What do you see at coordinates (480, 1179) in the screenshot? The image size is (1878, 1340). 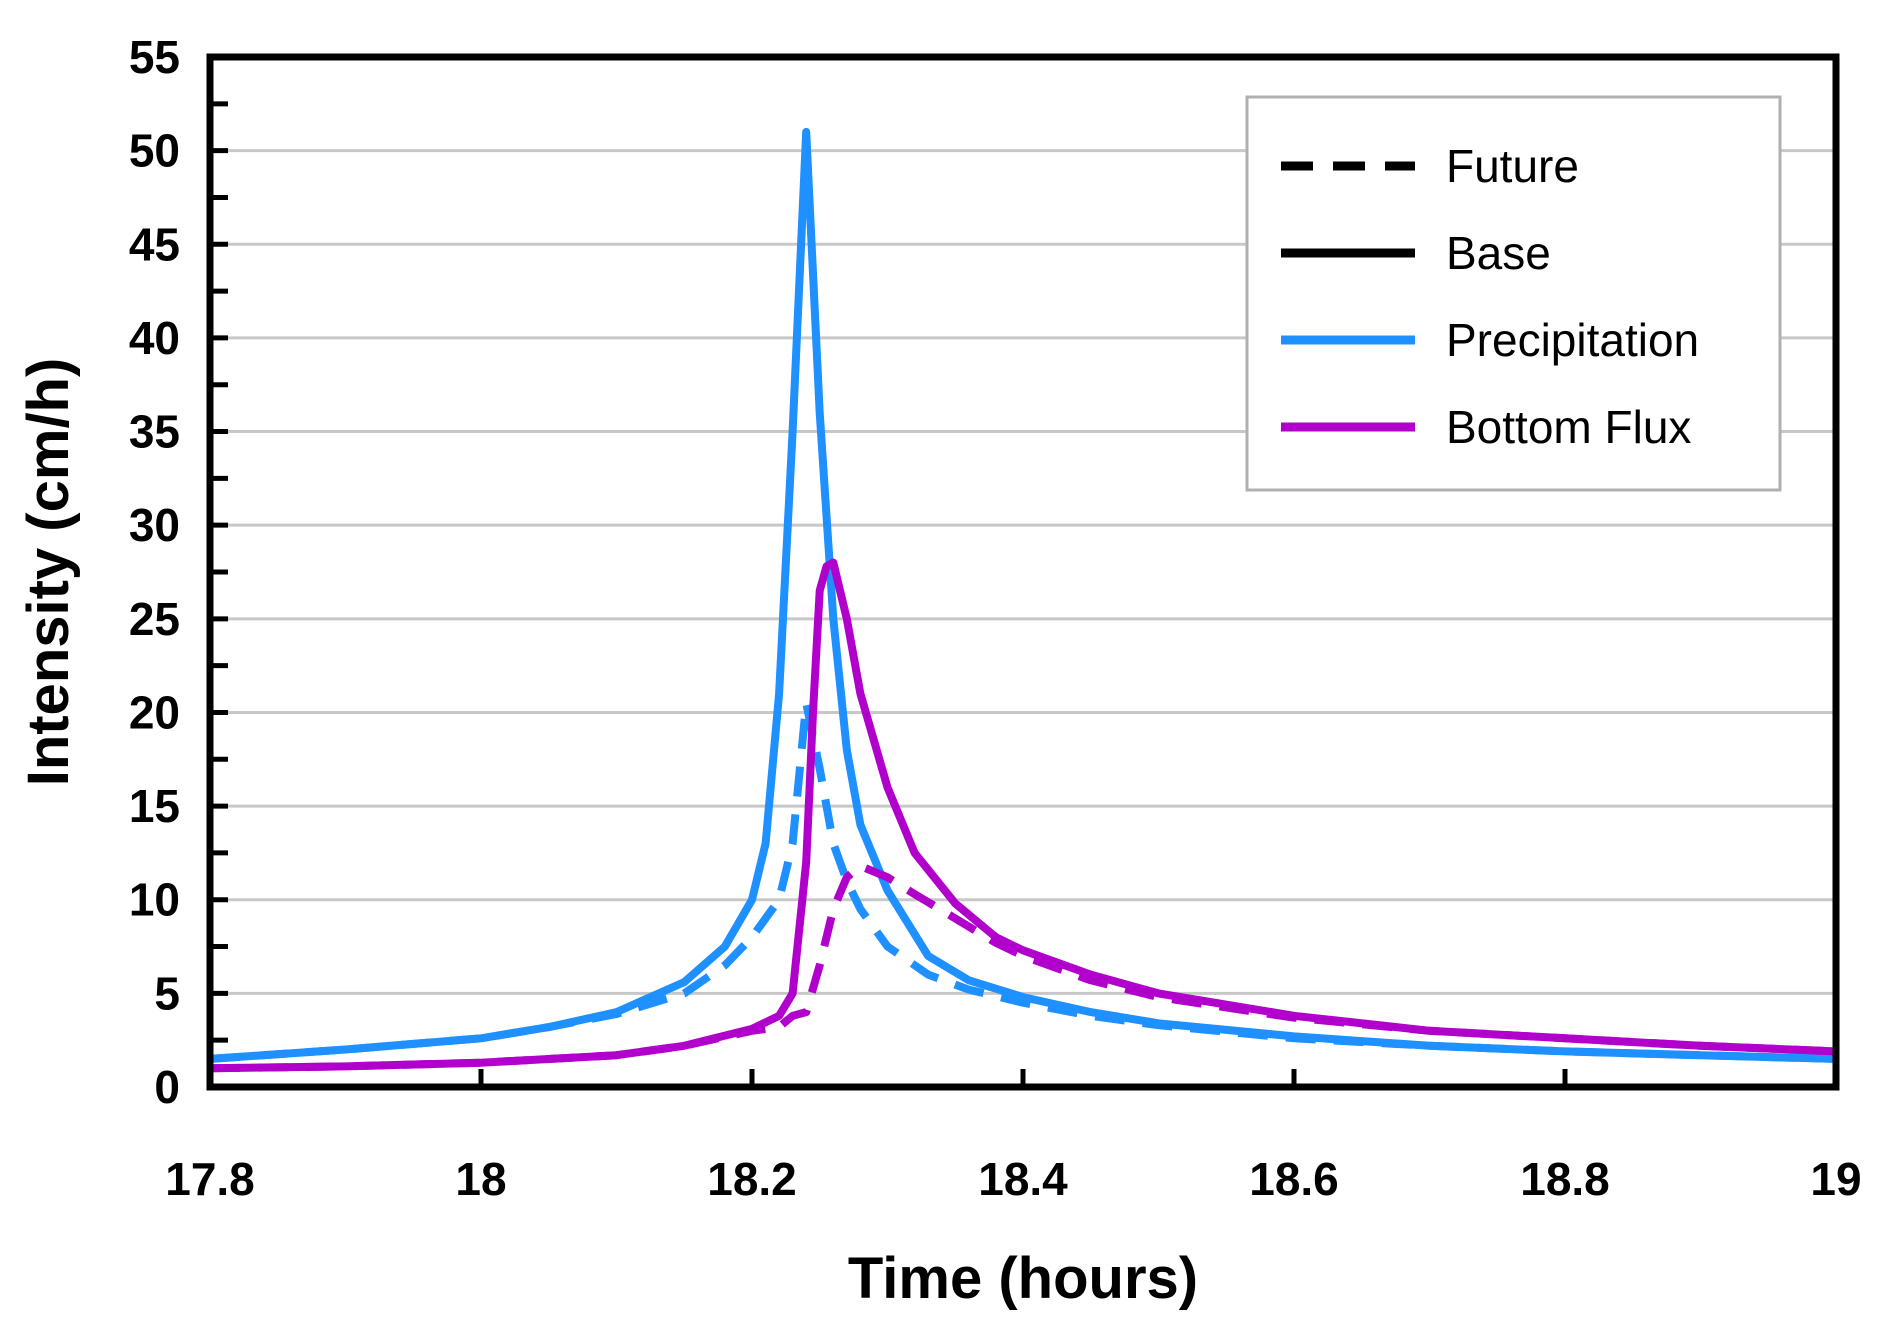 I see `x-tick-label: 18` at bounding box center [480, 1179].